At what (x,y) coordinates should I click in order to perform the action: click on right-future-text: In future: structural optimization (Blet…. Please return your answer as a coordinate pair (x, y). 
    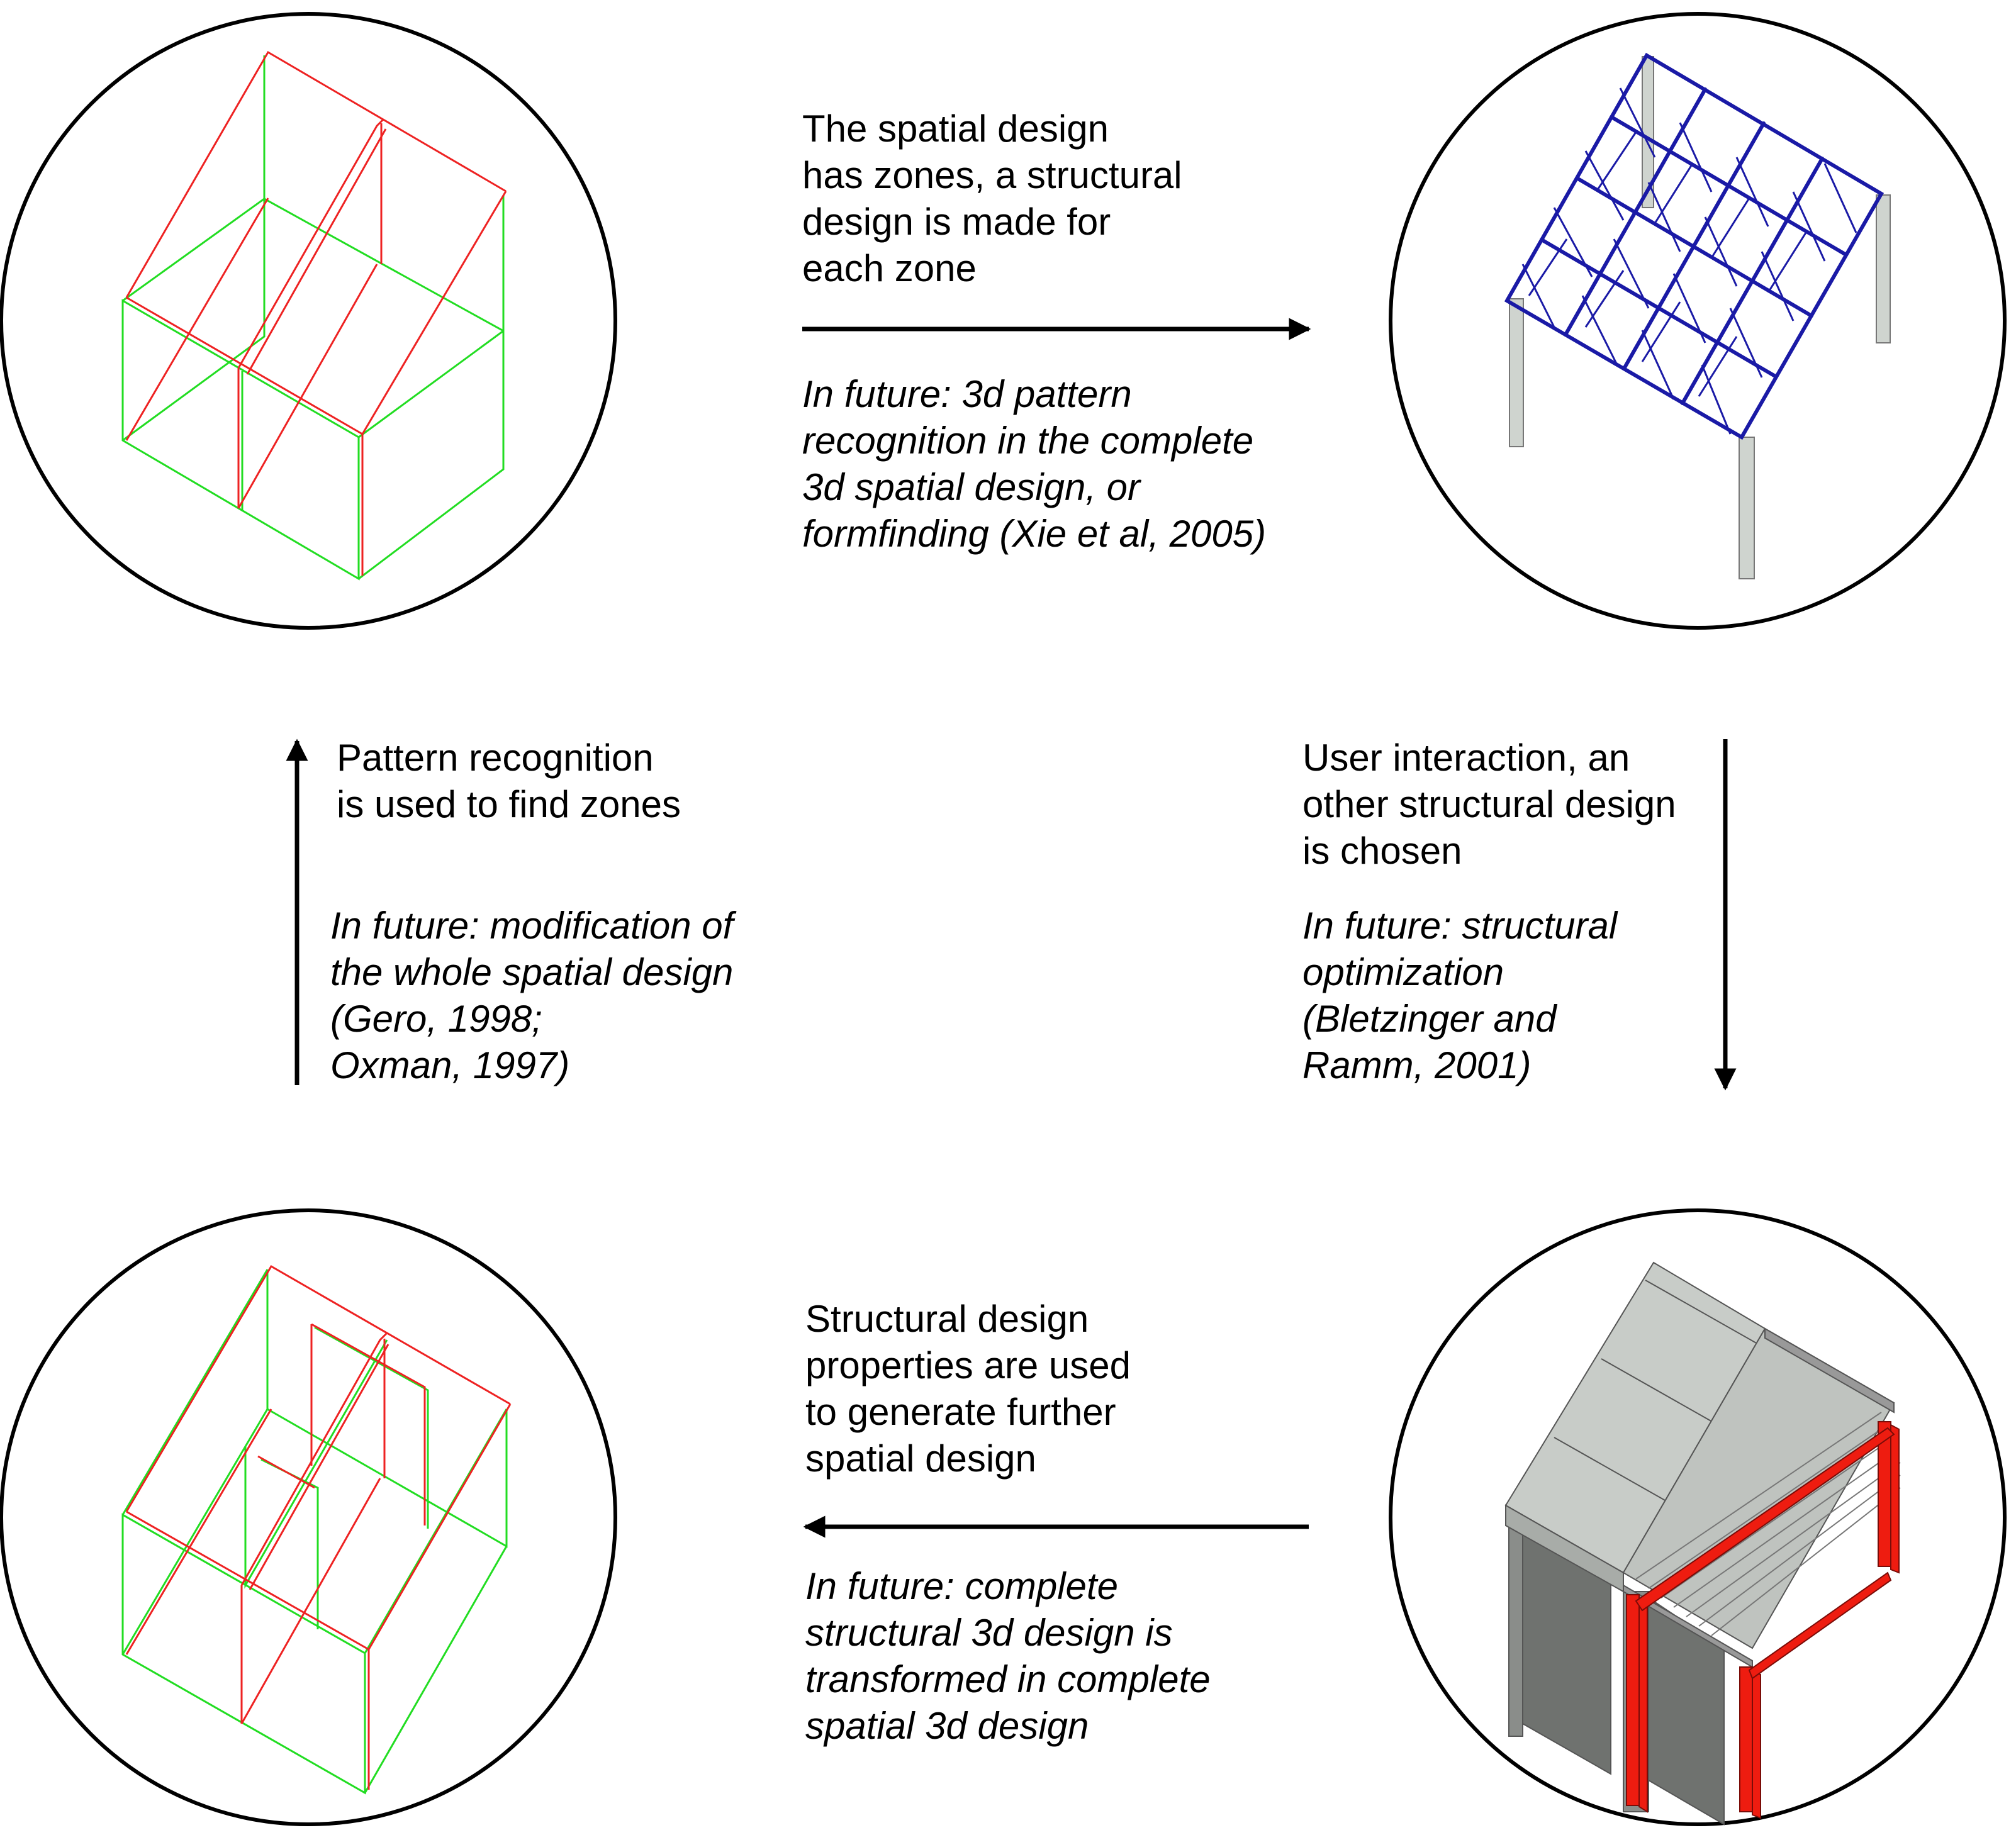
    Looking at the image, I should click on (1459, 996).